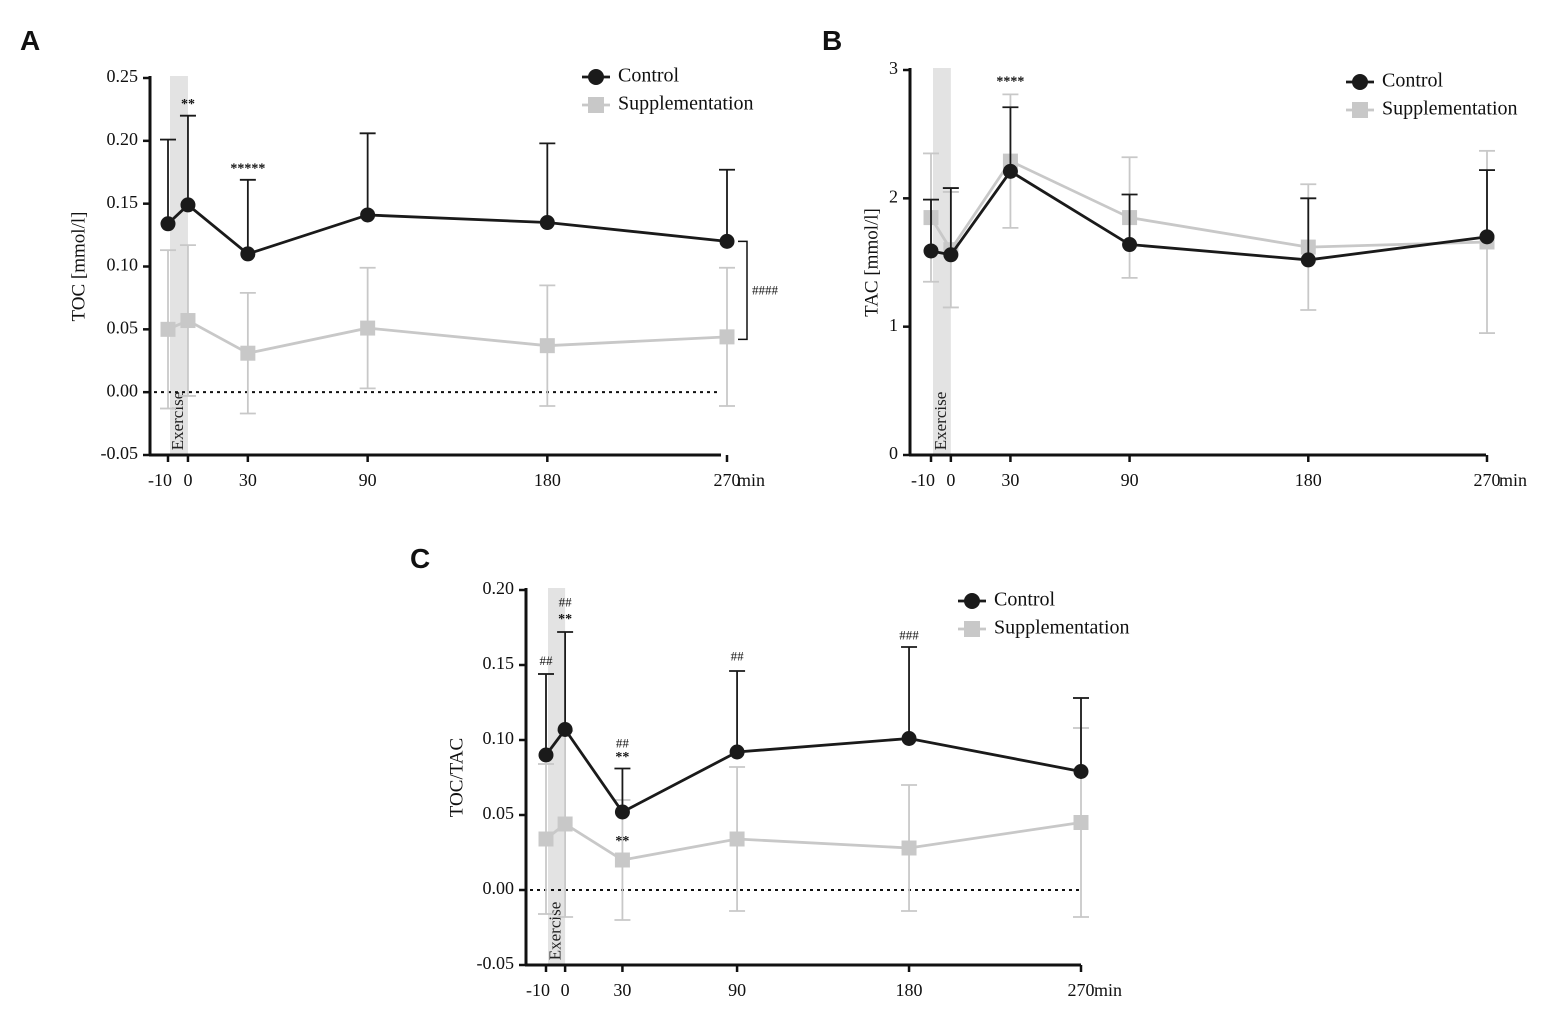 Image resolution: width=1562 pixels, height=1025 pixels. What do you see at coordinates (765, 289) in the screenshot?
I see `bracket-label: ####` at bounding box center [765, 289].